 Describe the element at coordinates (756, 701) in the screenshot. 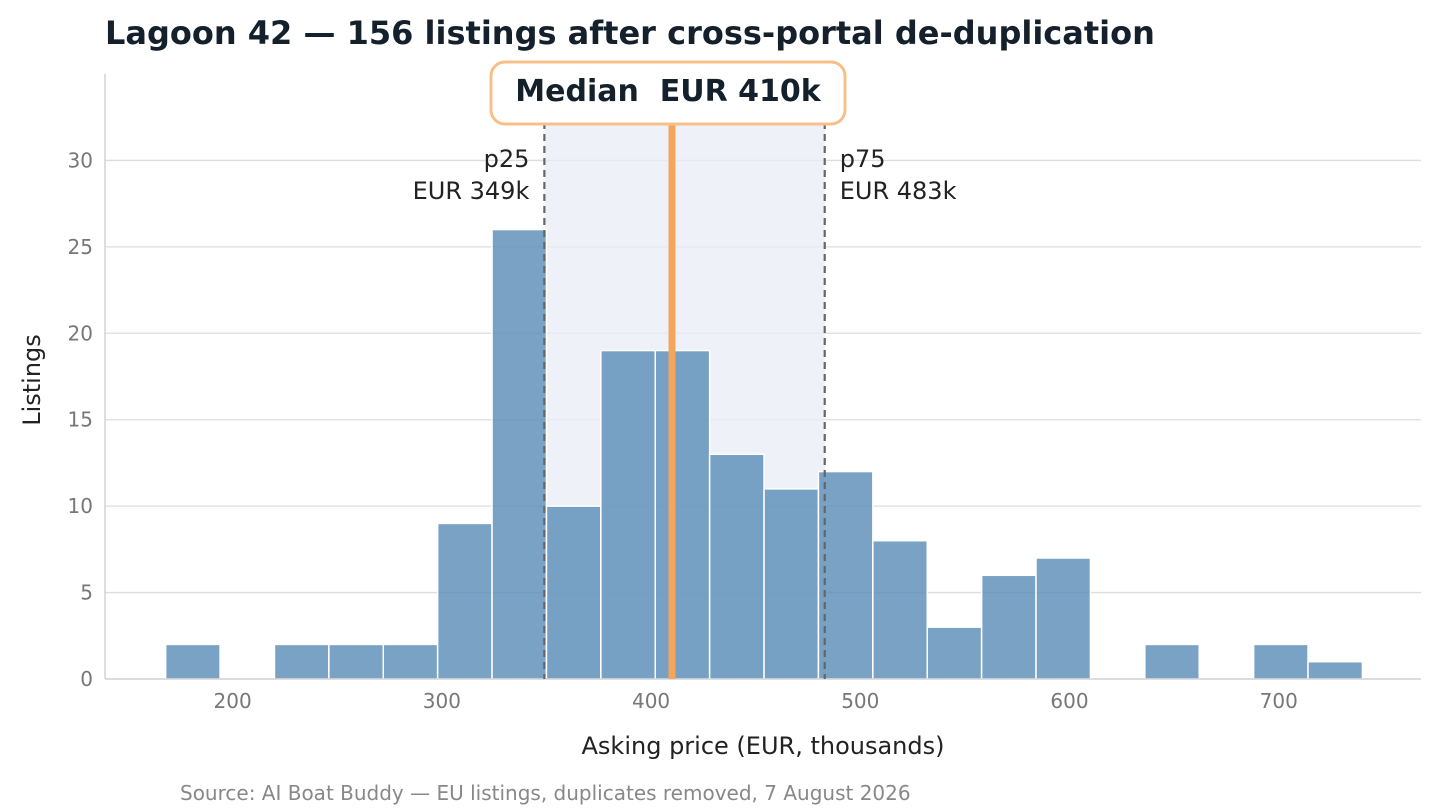

I see `x-tick-labels: 200 300 400 500 600 700` at that location.